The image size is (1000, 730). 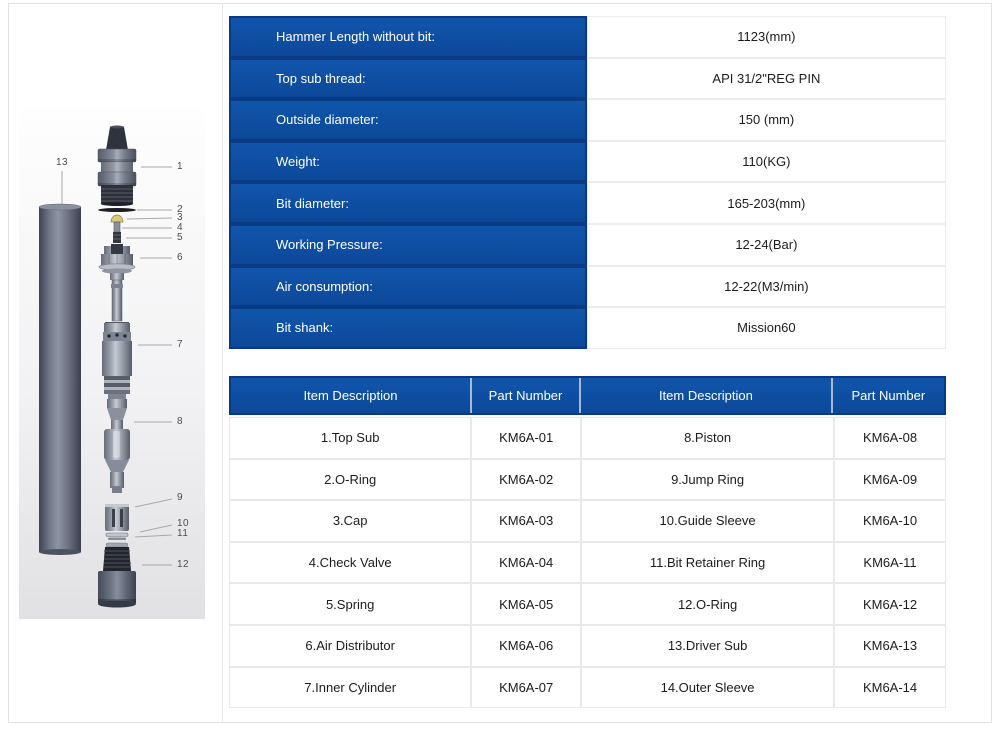 What do you see at coordinates (117, 227) in the screenshot?
I see `part-check-valve` at bounding box center [117, 227].